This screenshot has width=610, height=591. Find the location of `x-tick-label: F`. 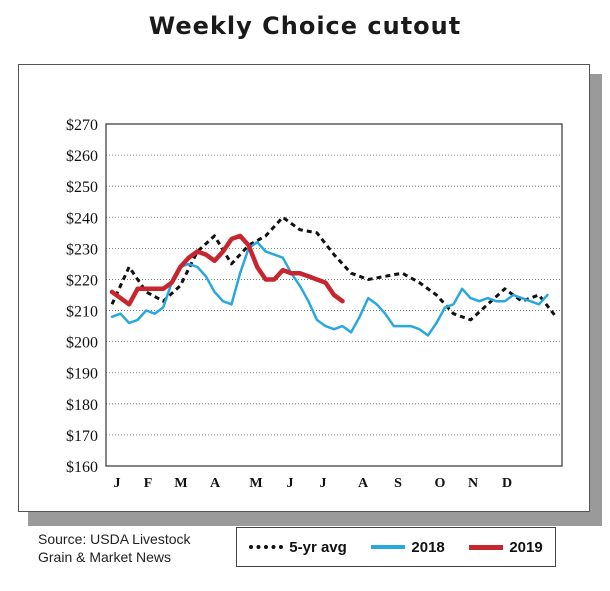

x-tick-label: F is located at coordinates (148, 483).